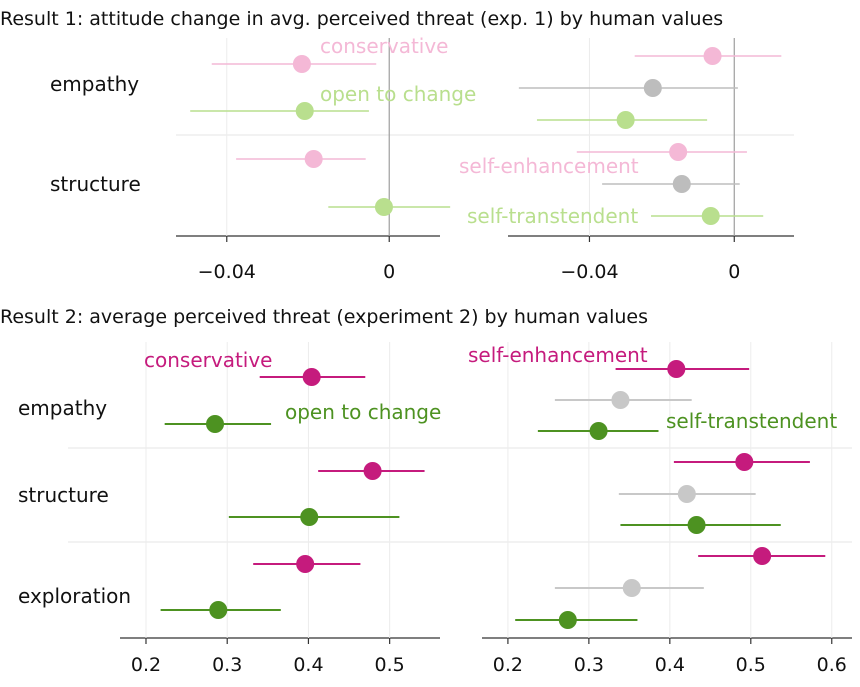  Describe the element at coordinates (74, 596) in the screenshot. I see `chart-2-row-label-exploration: exploration` at that location.